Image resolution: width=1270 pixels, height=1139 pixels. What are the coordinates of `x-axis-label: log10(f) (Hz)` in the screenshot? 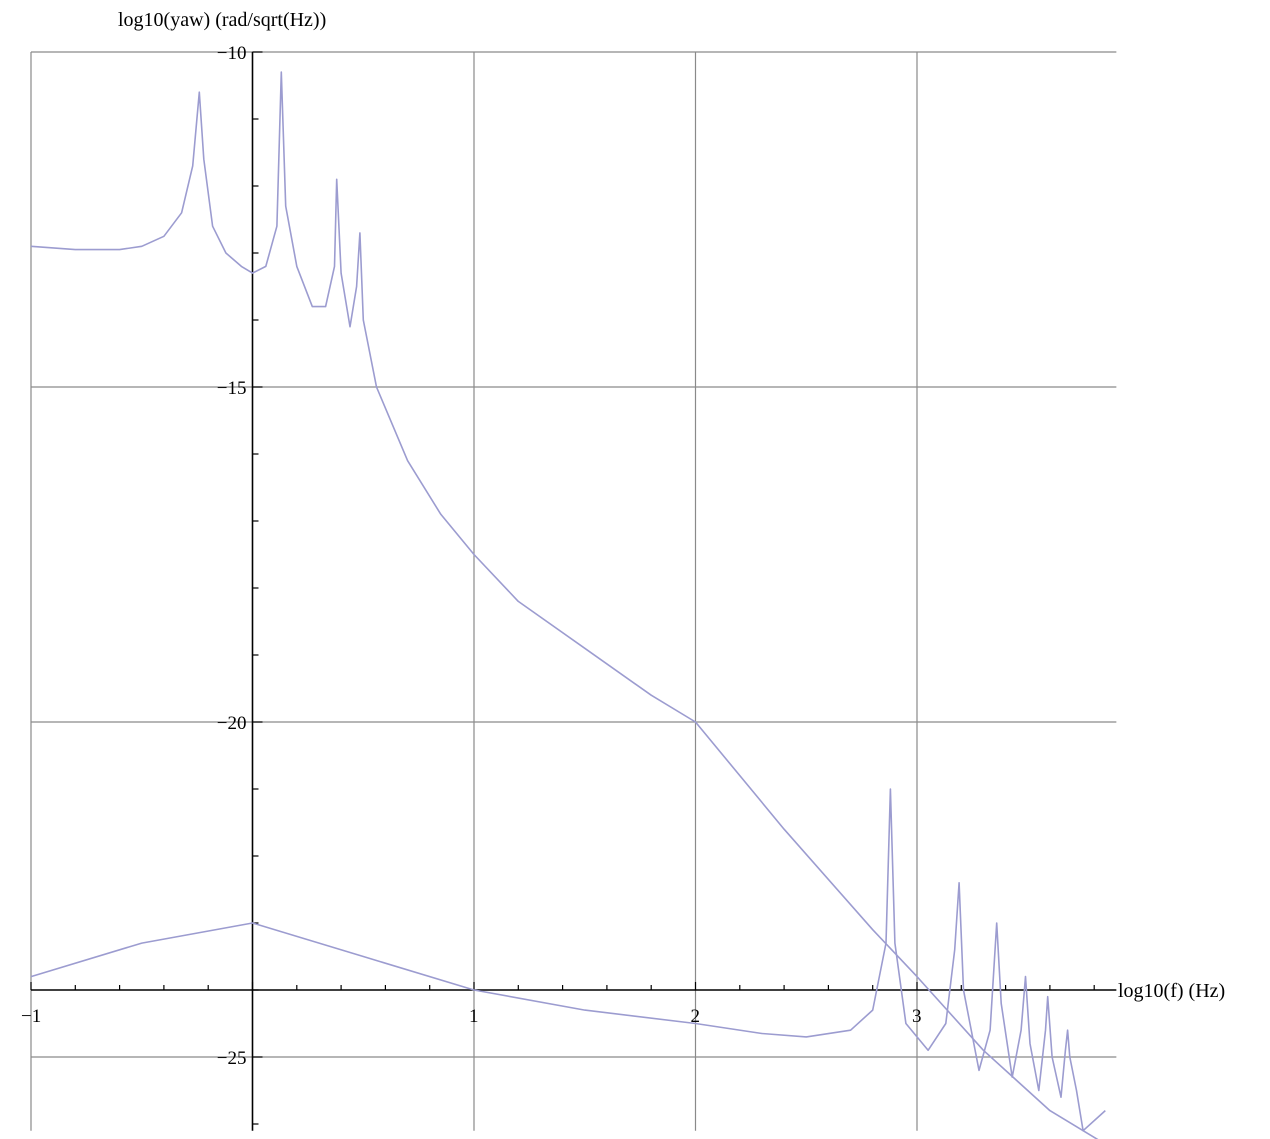 It's located at (1171, 991).